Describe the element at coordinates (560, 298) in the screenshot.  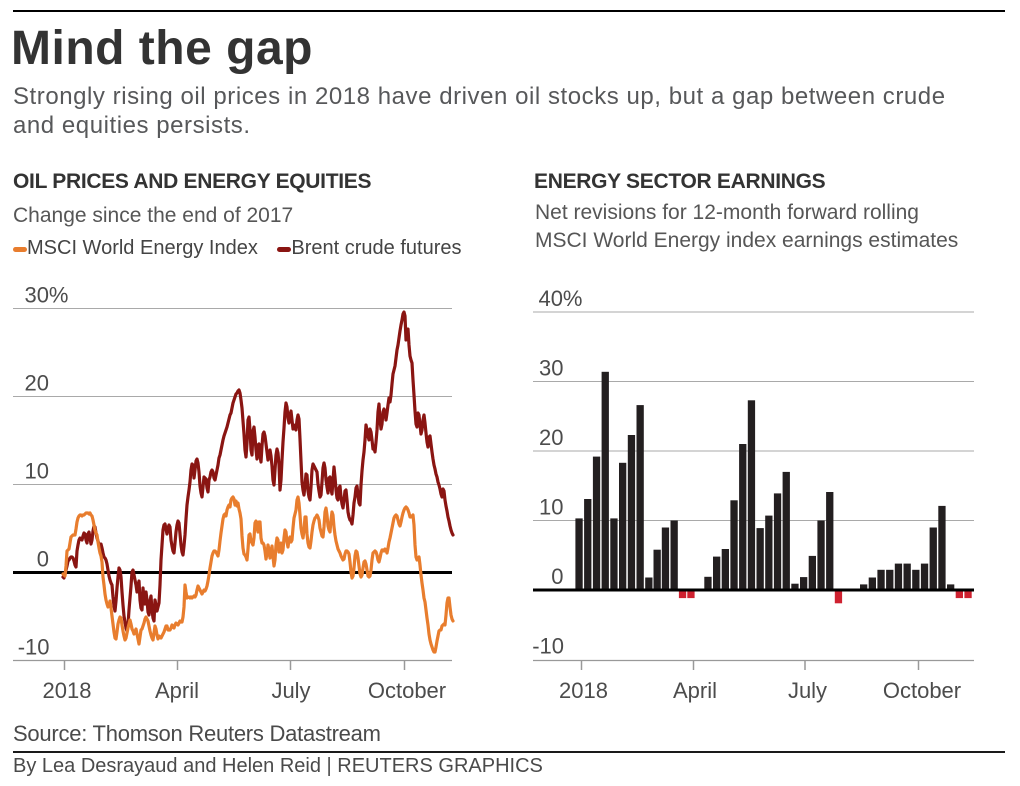
I see `svg-text: 40%` at that location.